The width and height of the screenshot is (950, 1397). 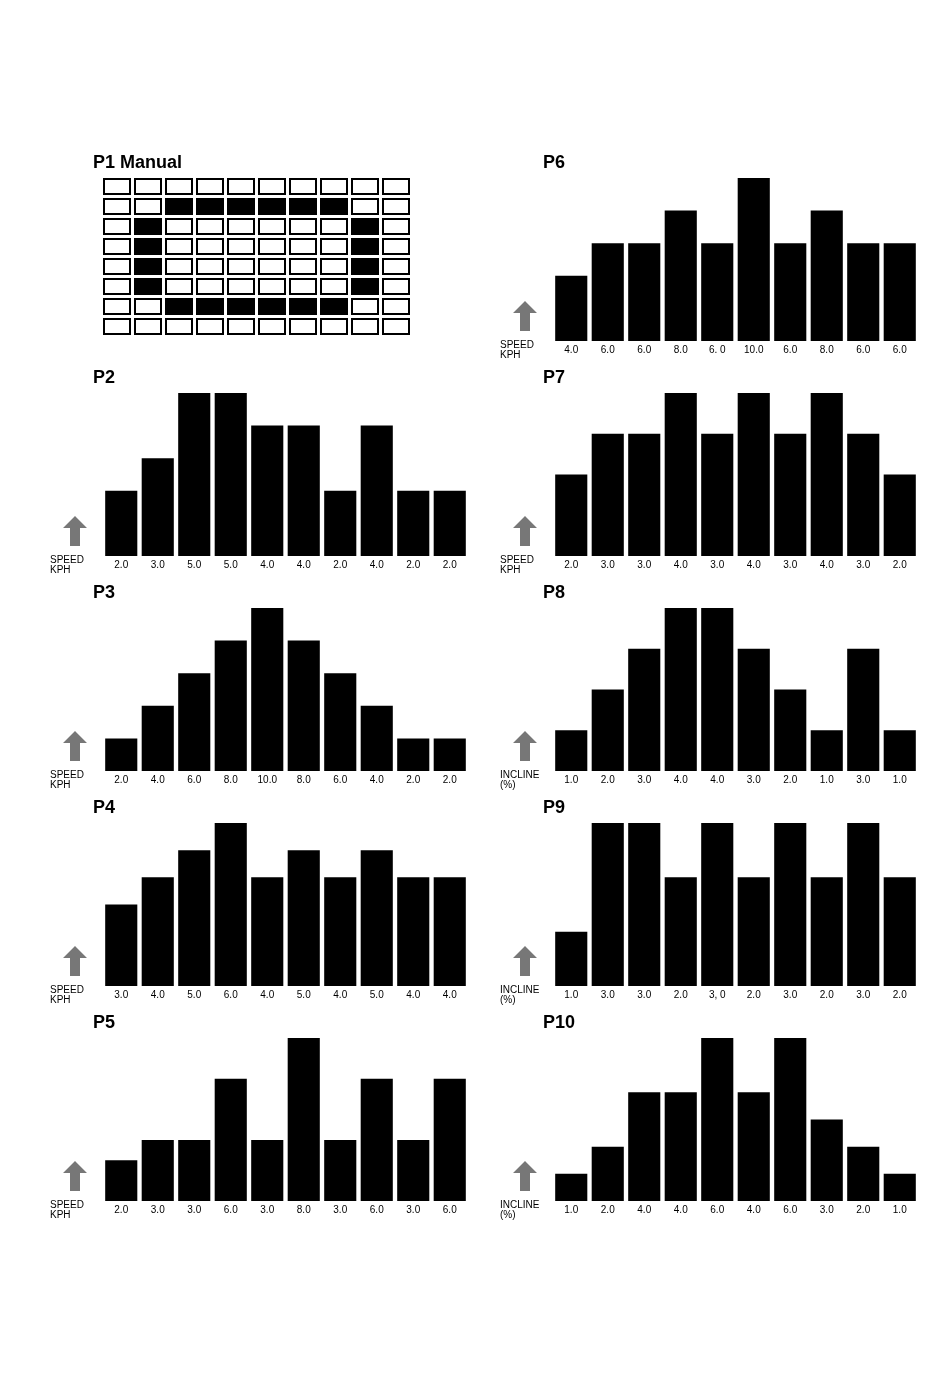 What do you see at coordinates (554, 377) in the screenshot?
I see `chart-title: P7` at bounding box center [554, 377].